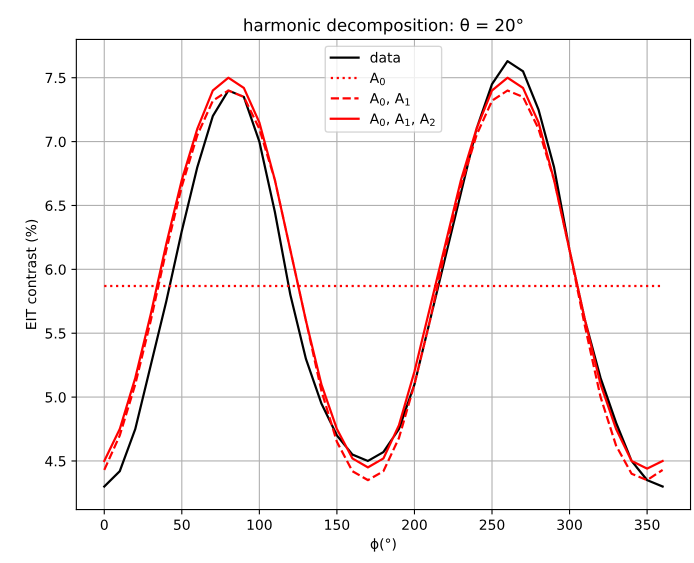  Describe the element at coordinates (390, 99) in the screenshot. I see `legend-label: A$_{0}$, A$_{1}$` at that location.